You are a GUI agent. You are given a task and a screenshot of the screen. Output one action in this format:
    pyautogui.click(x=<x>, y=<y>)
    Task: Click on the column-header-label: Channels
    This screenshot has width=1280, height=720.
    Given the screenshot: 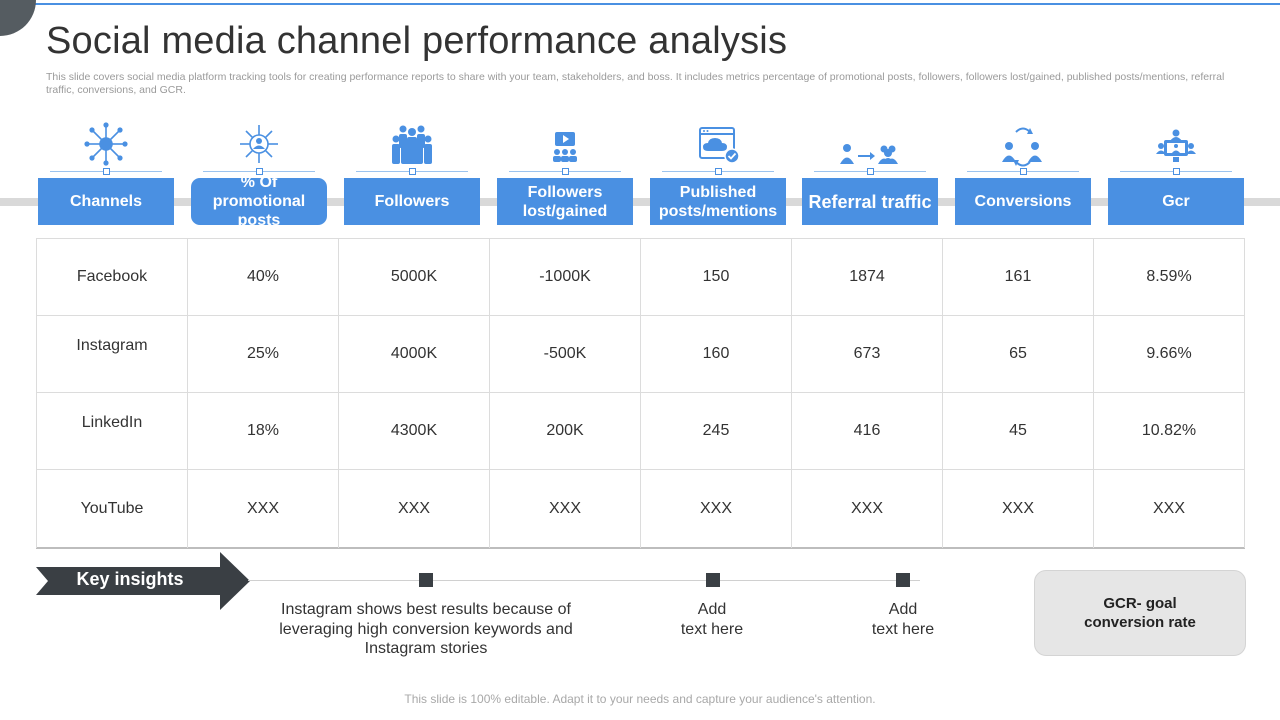 What is the action you would take?
    pyautogui.click(x=106, y=201)
    